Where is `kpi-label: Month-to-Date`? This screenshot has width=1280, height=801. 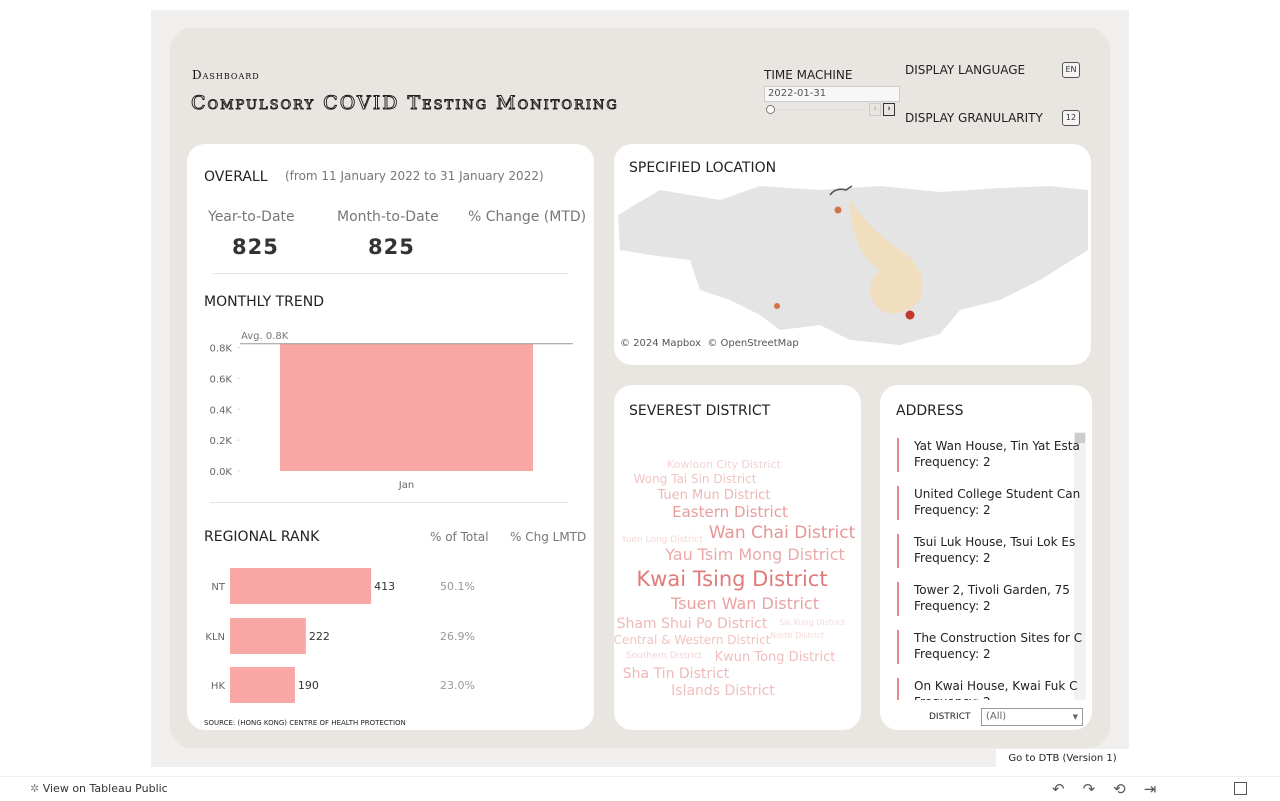 kpi-label: Month-to-Date is located at coordinates (388, 217).